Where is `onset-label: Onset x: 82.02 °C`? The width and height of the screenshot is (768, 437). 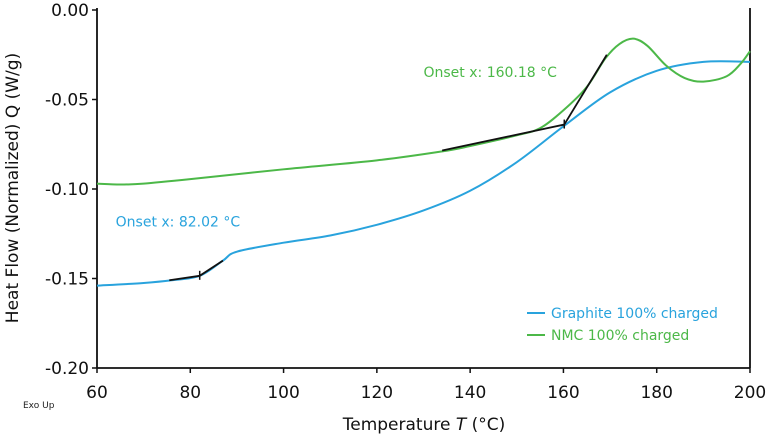 onset-label: Onset x: 82.02 °C is located at coordinates (178, 223).